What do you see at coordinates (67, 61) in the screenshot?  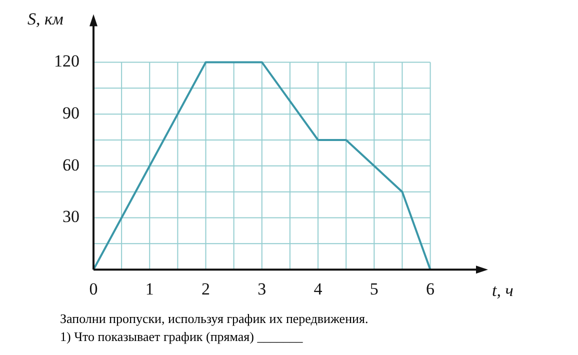 I see `y-tick-label: 120` at bounding box center [67, 61].